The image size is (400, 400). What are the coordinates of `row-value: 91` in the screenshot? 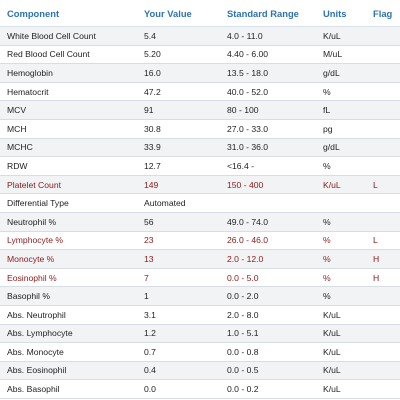 It's located at (149, 110).